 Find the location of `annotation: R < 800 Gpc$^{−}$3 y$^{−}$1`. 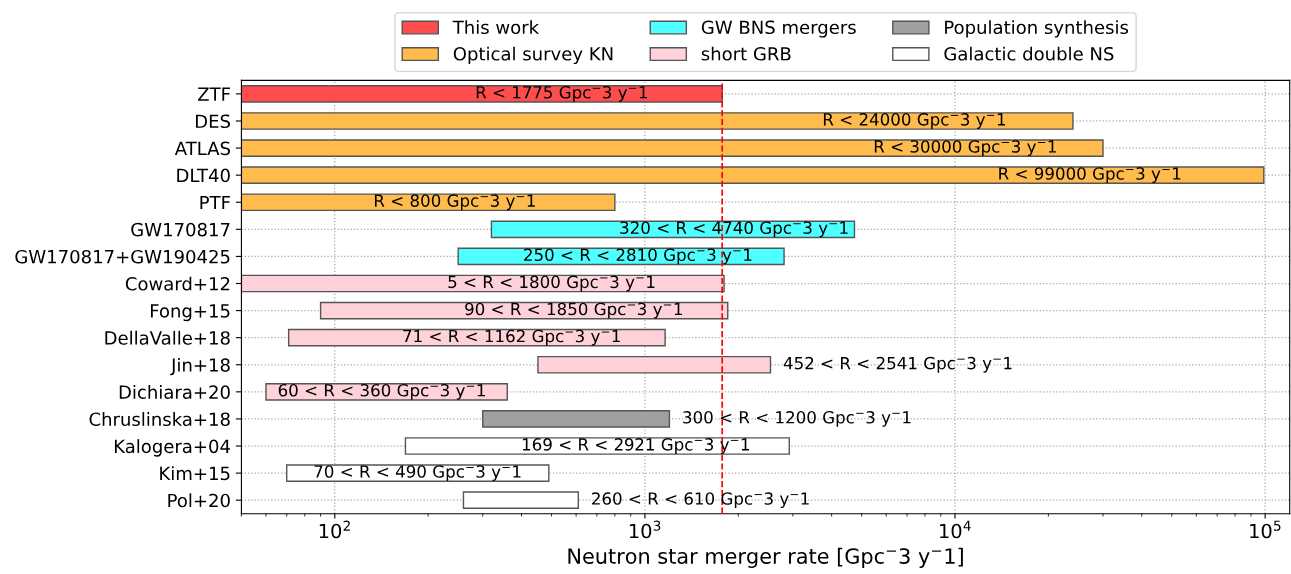

annotation: R < 800 Gpc$^{−}$3 y$^{−}$1 is located at coordinates (454, 202).